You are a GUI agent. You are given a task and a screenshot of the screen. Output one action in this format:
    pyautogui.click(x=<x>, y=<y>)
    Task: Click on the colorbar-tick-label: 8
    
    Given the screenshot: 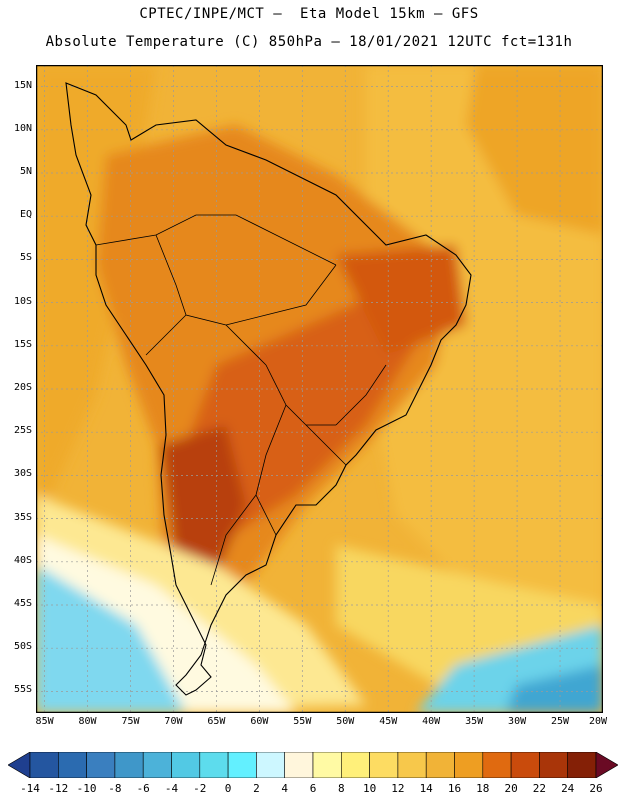 What is the action you would take?
    pyautogui.click(x=341, y=788)
    